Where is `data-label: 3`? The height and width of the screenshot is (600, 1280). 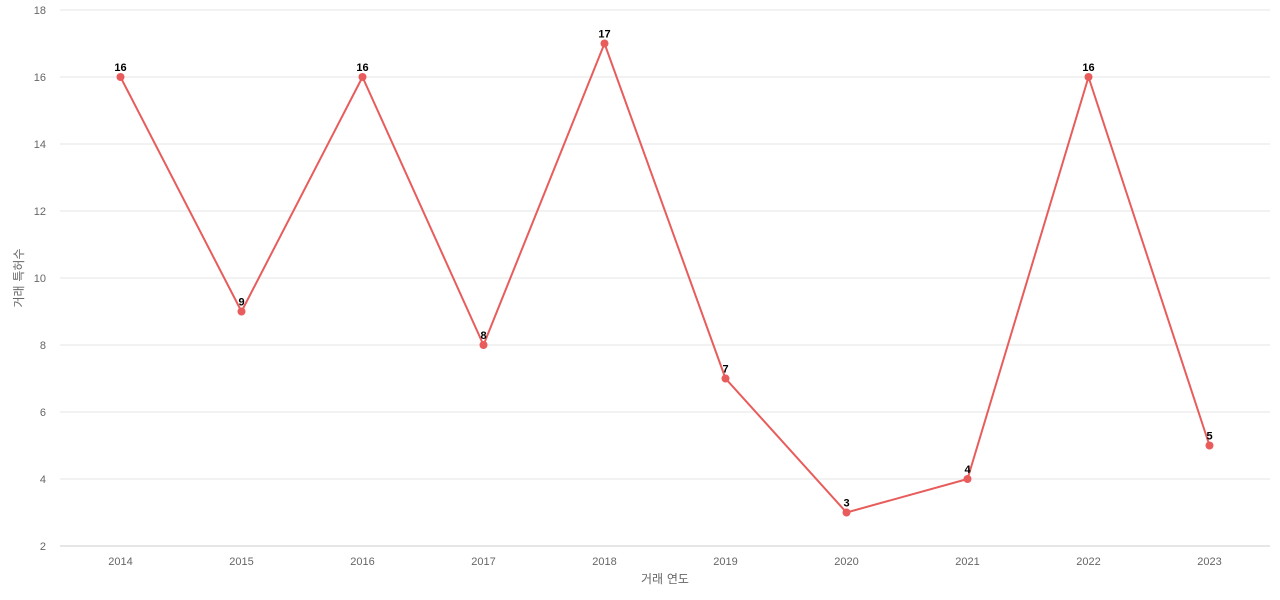
data-label: 3 is located at coordinates (846, 504).